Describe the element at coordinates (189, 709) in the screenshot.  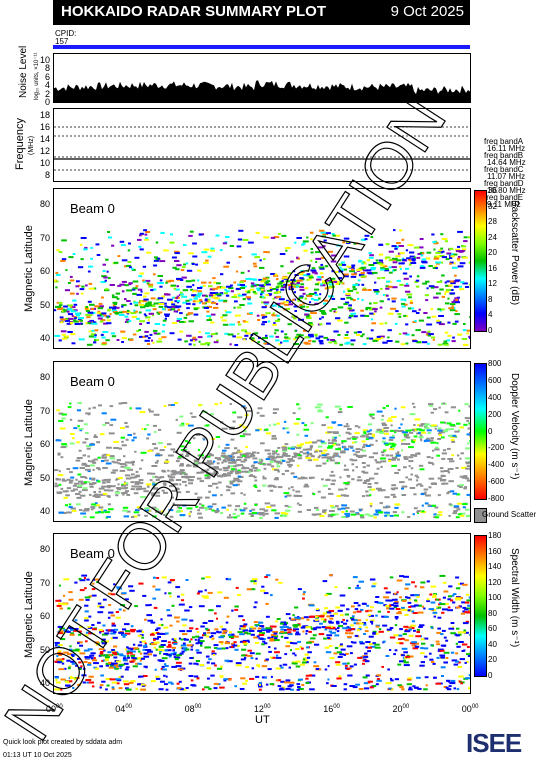
I see `time-tick-hour: 08` at that location.